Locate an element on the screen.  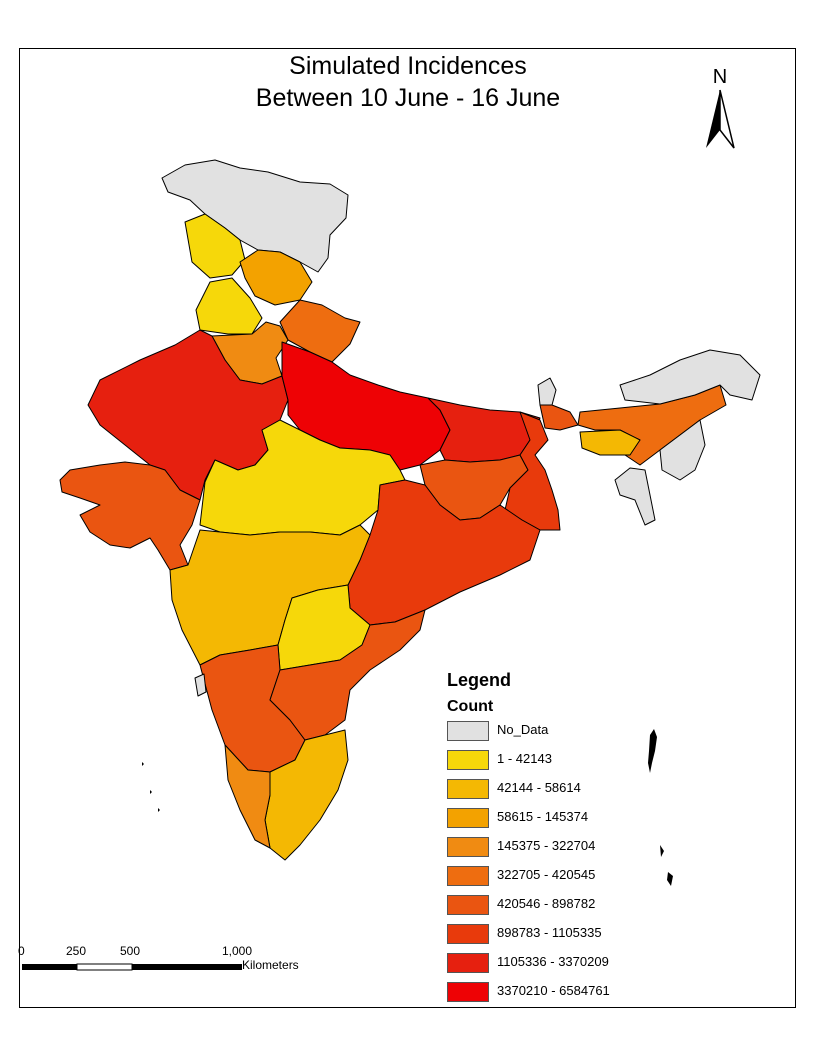
legend-item: 1105336 - 3370209 is located at coordinates (577, 964).